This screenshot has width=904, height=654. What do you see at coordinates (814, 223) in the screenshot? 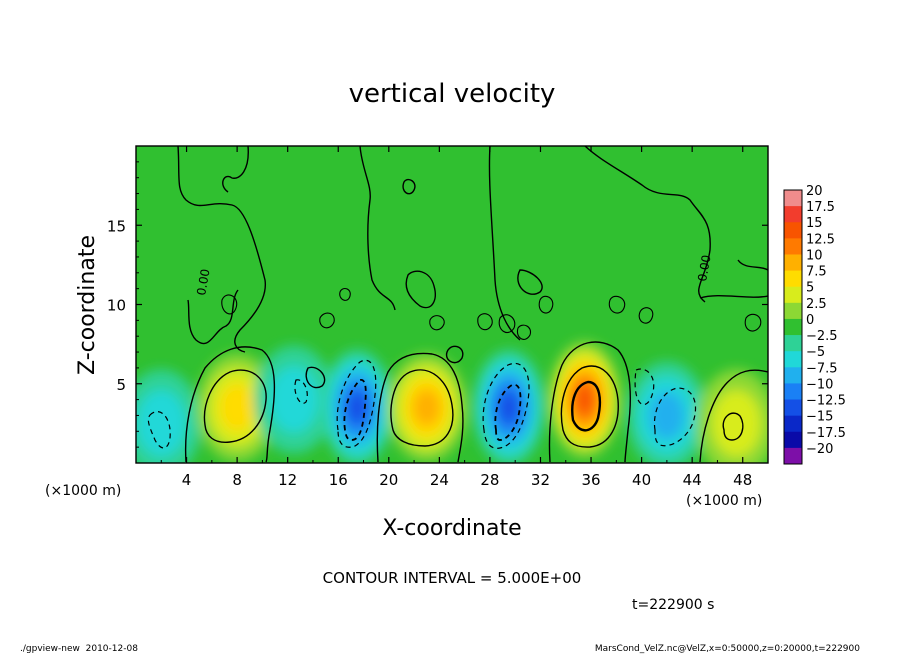
I see `colorbar-label: 15` at bounding box center [814, 223].